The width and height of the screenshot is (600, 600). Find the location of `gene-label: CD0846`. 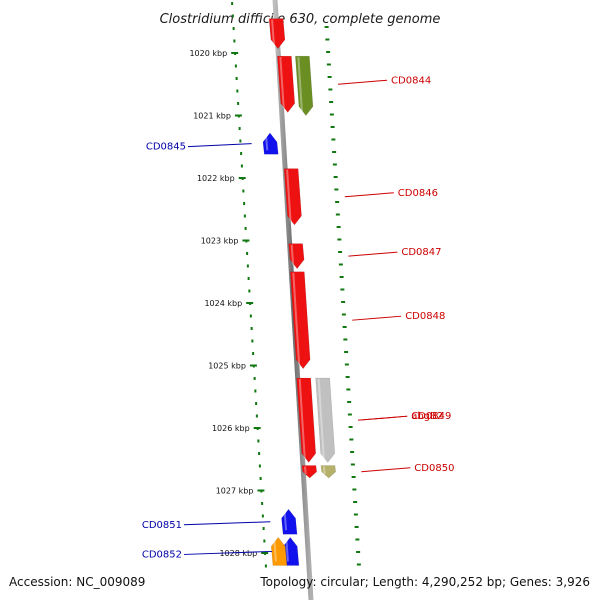

gene-label: CD0846 is located at coordinates (418, 193).